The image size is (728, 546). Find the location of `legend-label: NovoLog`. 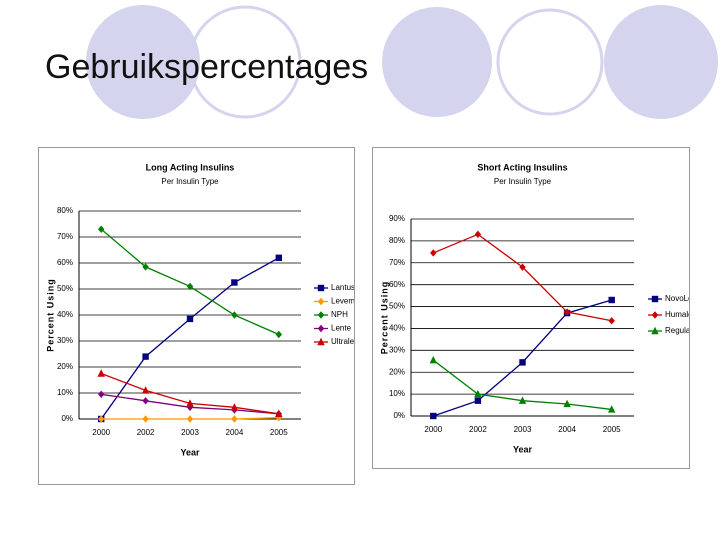

legend-label: NovoLog is located at coordinates (677, 298).